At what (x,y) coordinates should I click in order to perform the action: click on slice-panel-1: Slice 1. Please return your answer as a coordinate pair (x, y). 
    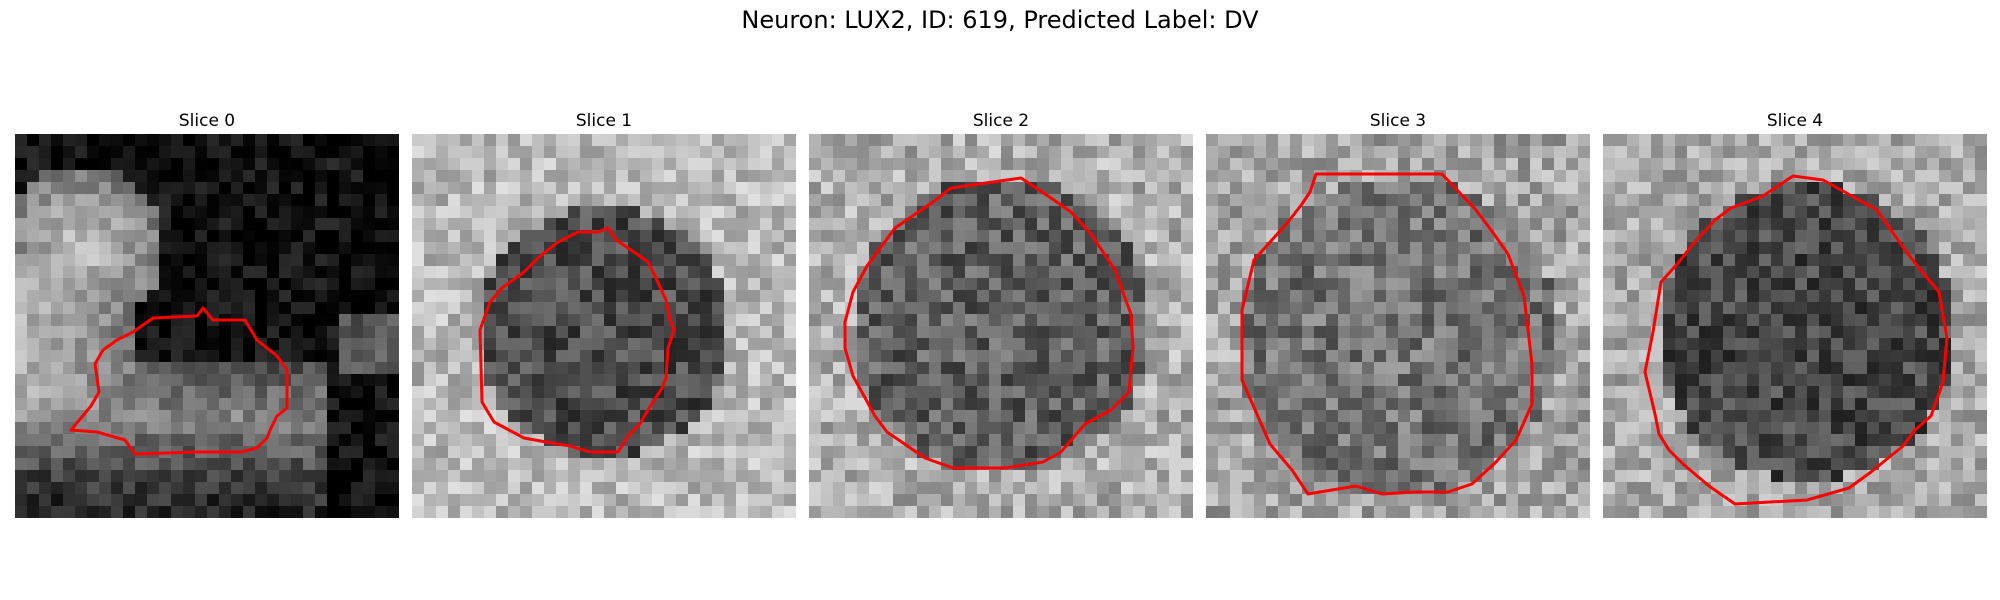
    Looking at the image, I should click on (604, 313).